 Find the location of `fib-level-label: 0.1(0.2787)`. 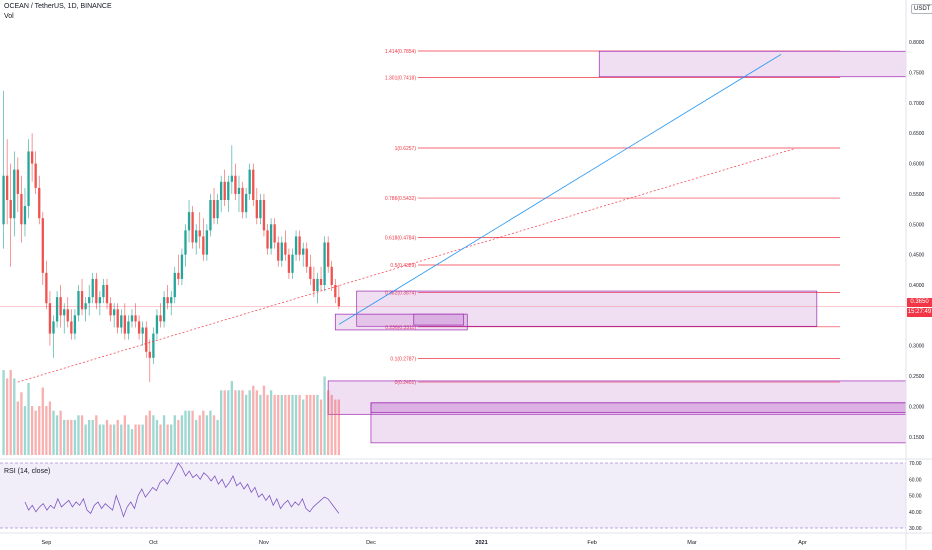

fib-level-label: 0.1(0.2787) is located at coordinates (403, 360).